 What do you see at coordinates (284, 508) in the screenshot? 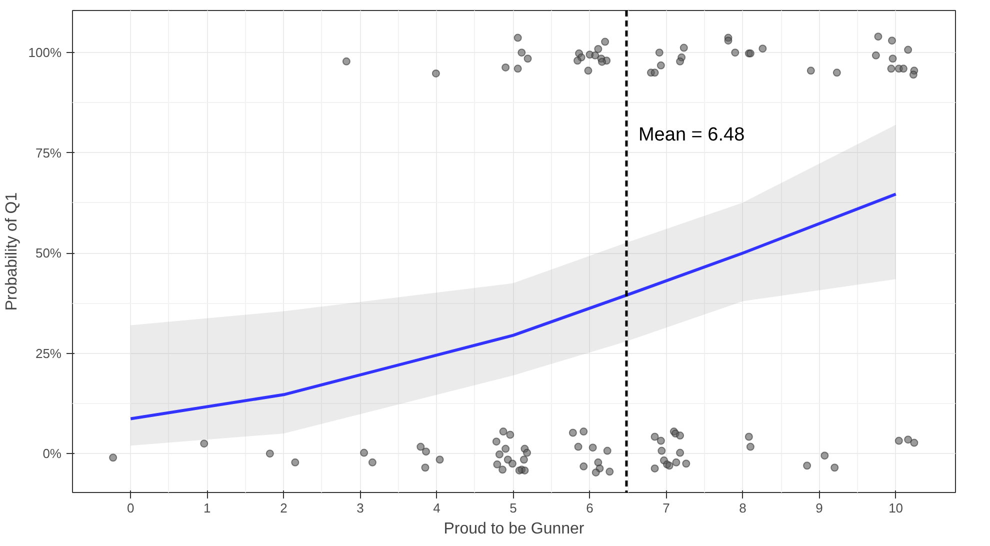
I see `x-tick-label: 2` at bounding box center [284, 508].